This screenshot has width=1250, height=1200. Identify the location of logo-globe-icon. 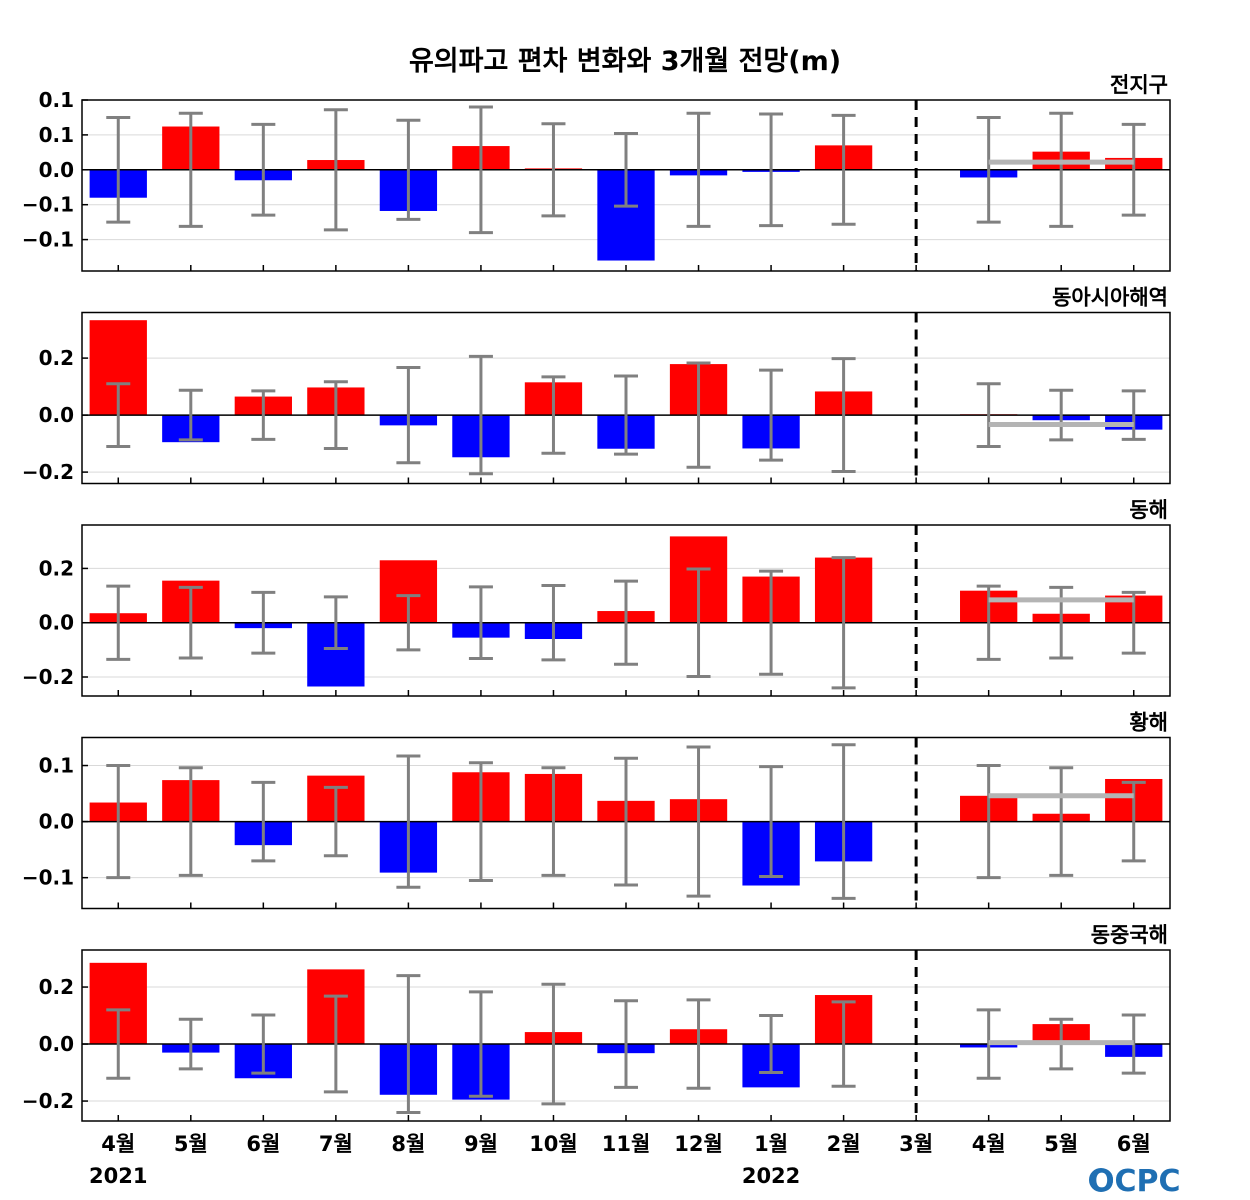
(1101, 1180).